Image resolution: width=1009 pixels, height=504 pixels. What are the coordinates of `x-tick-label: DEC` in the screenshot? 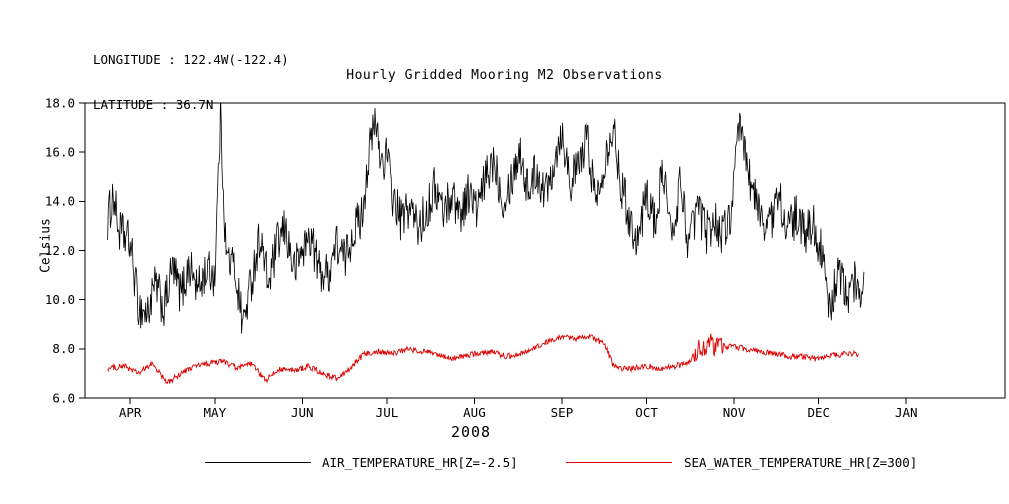 It's located at (818, 412).